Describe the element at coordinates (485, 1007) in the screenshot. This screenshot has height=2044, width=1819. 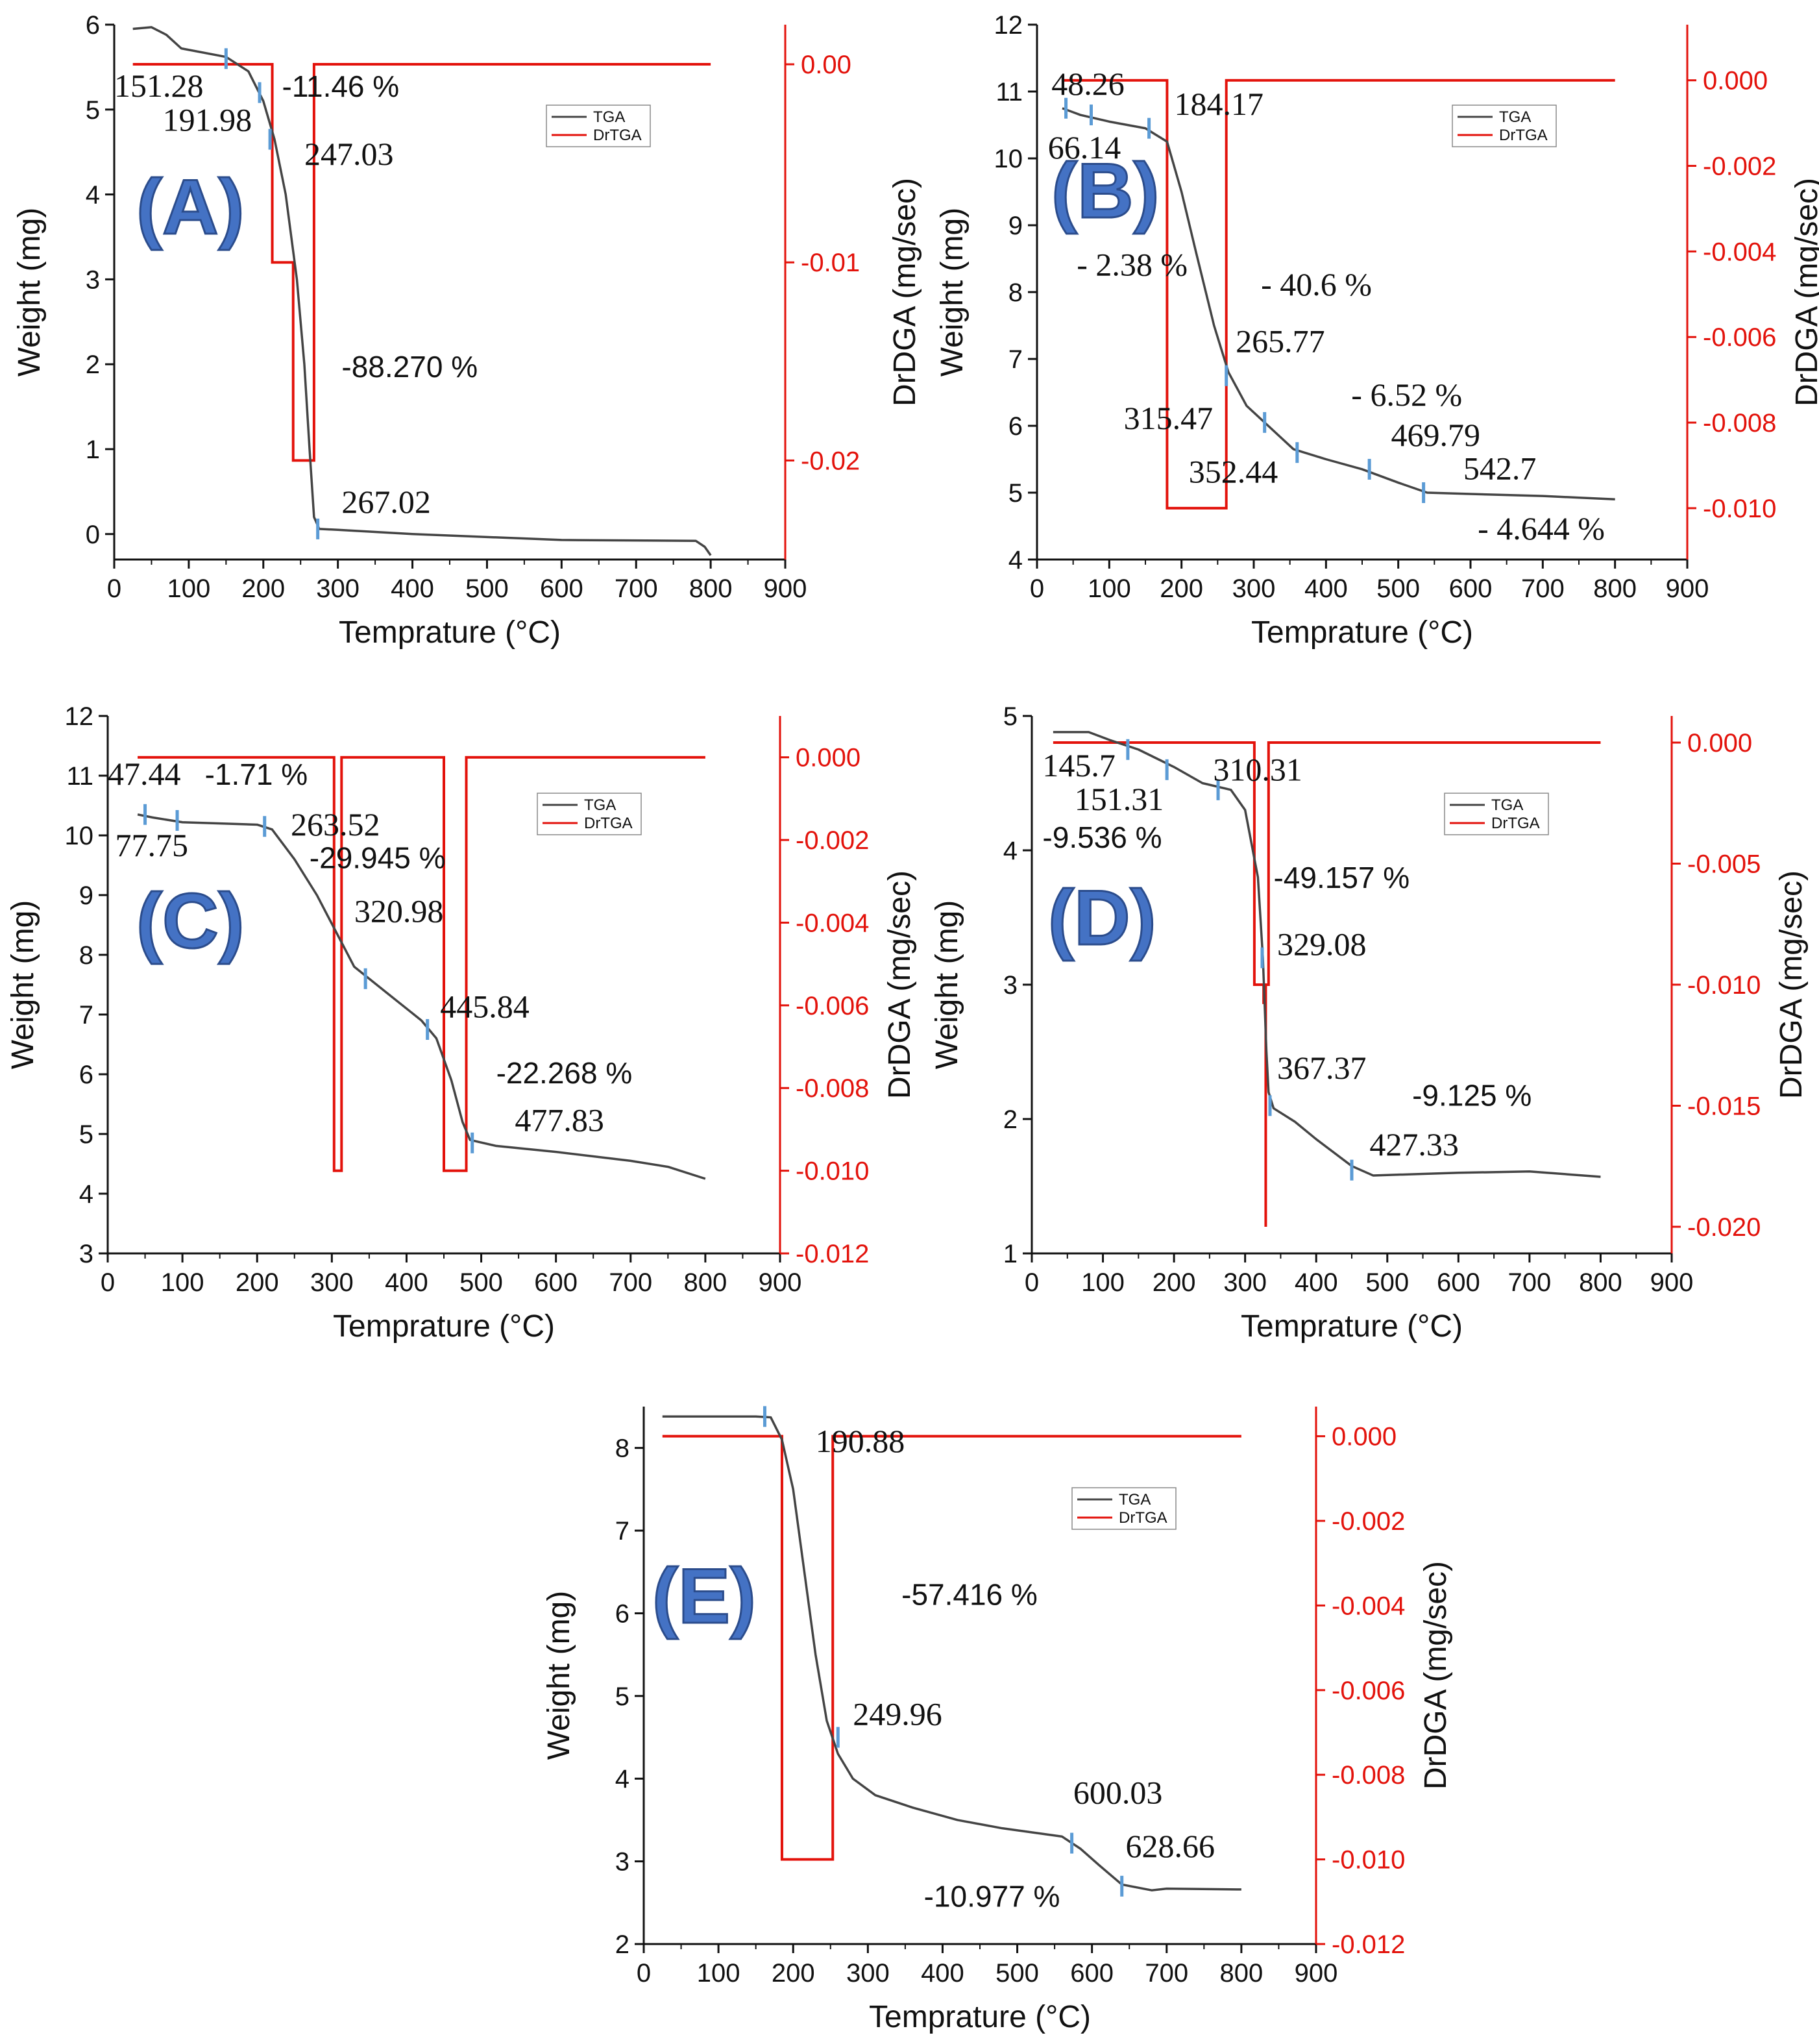
I see `annotation: 445.84` at that location.